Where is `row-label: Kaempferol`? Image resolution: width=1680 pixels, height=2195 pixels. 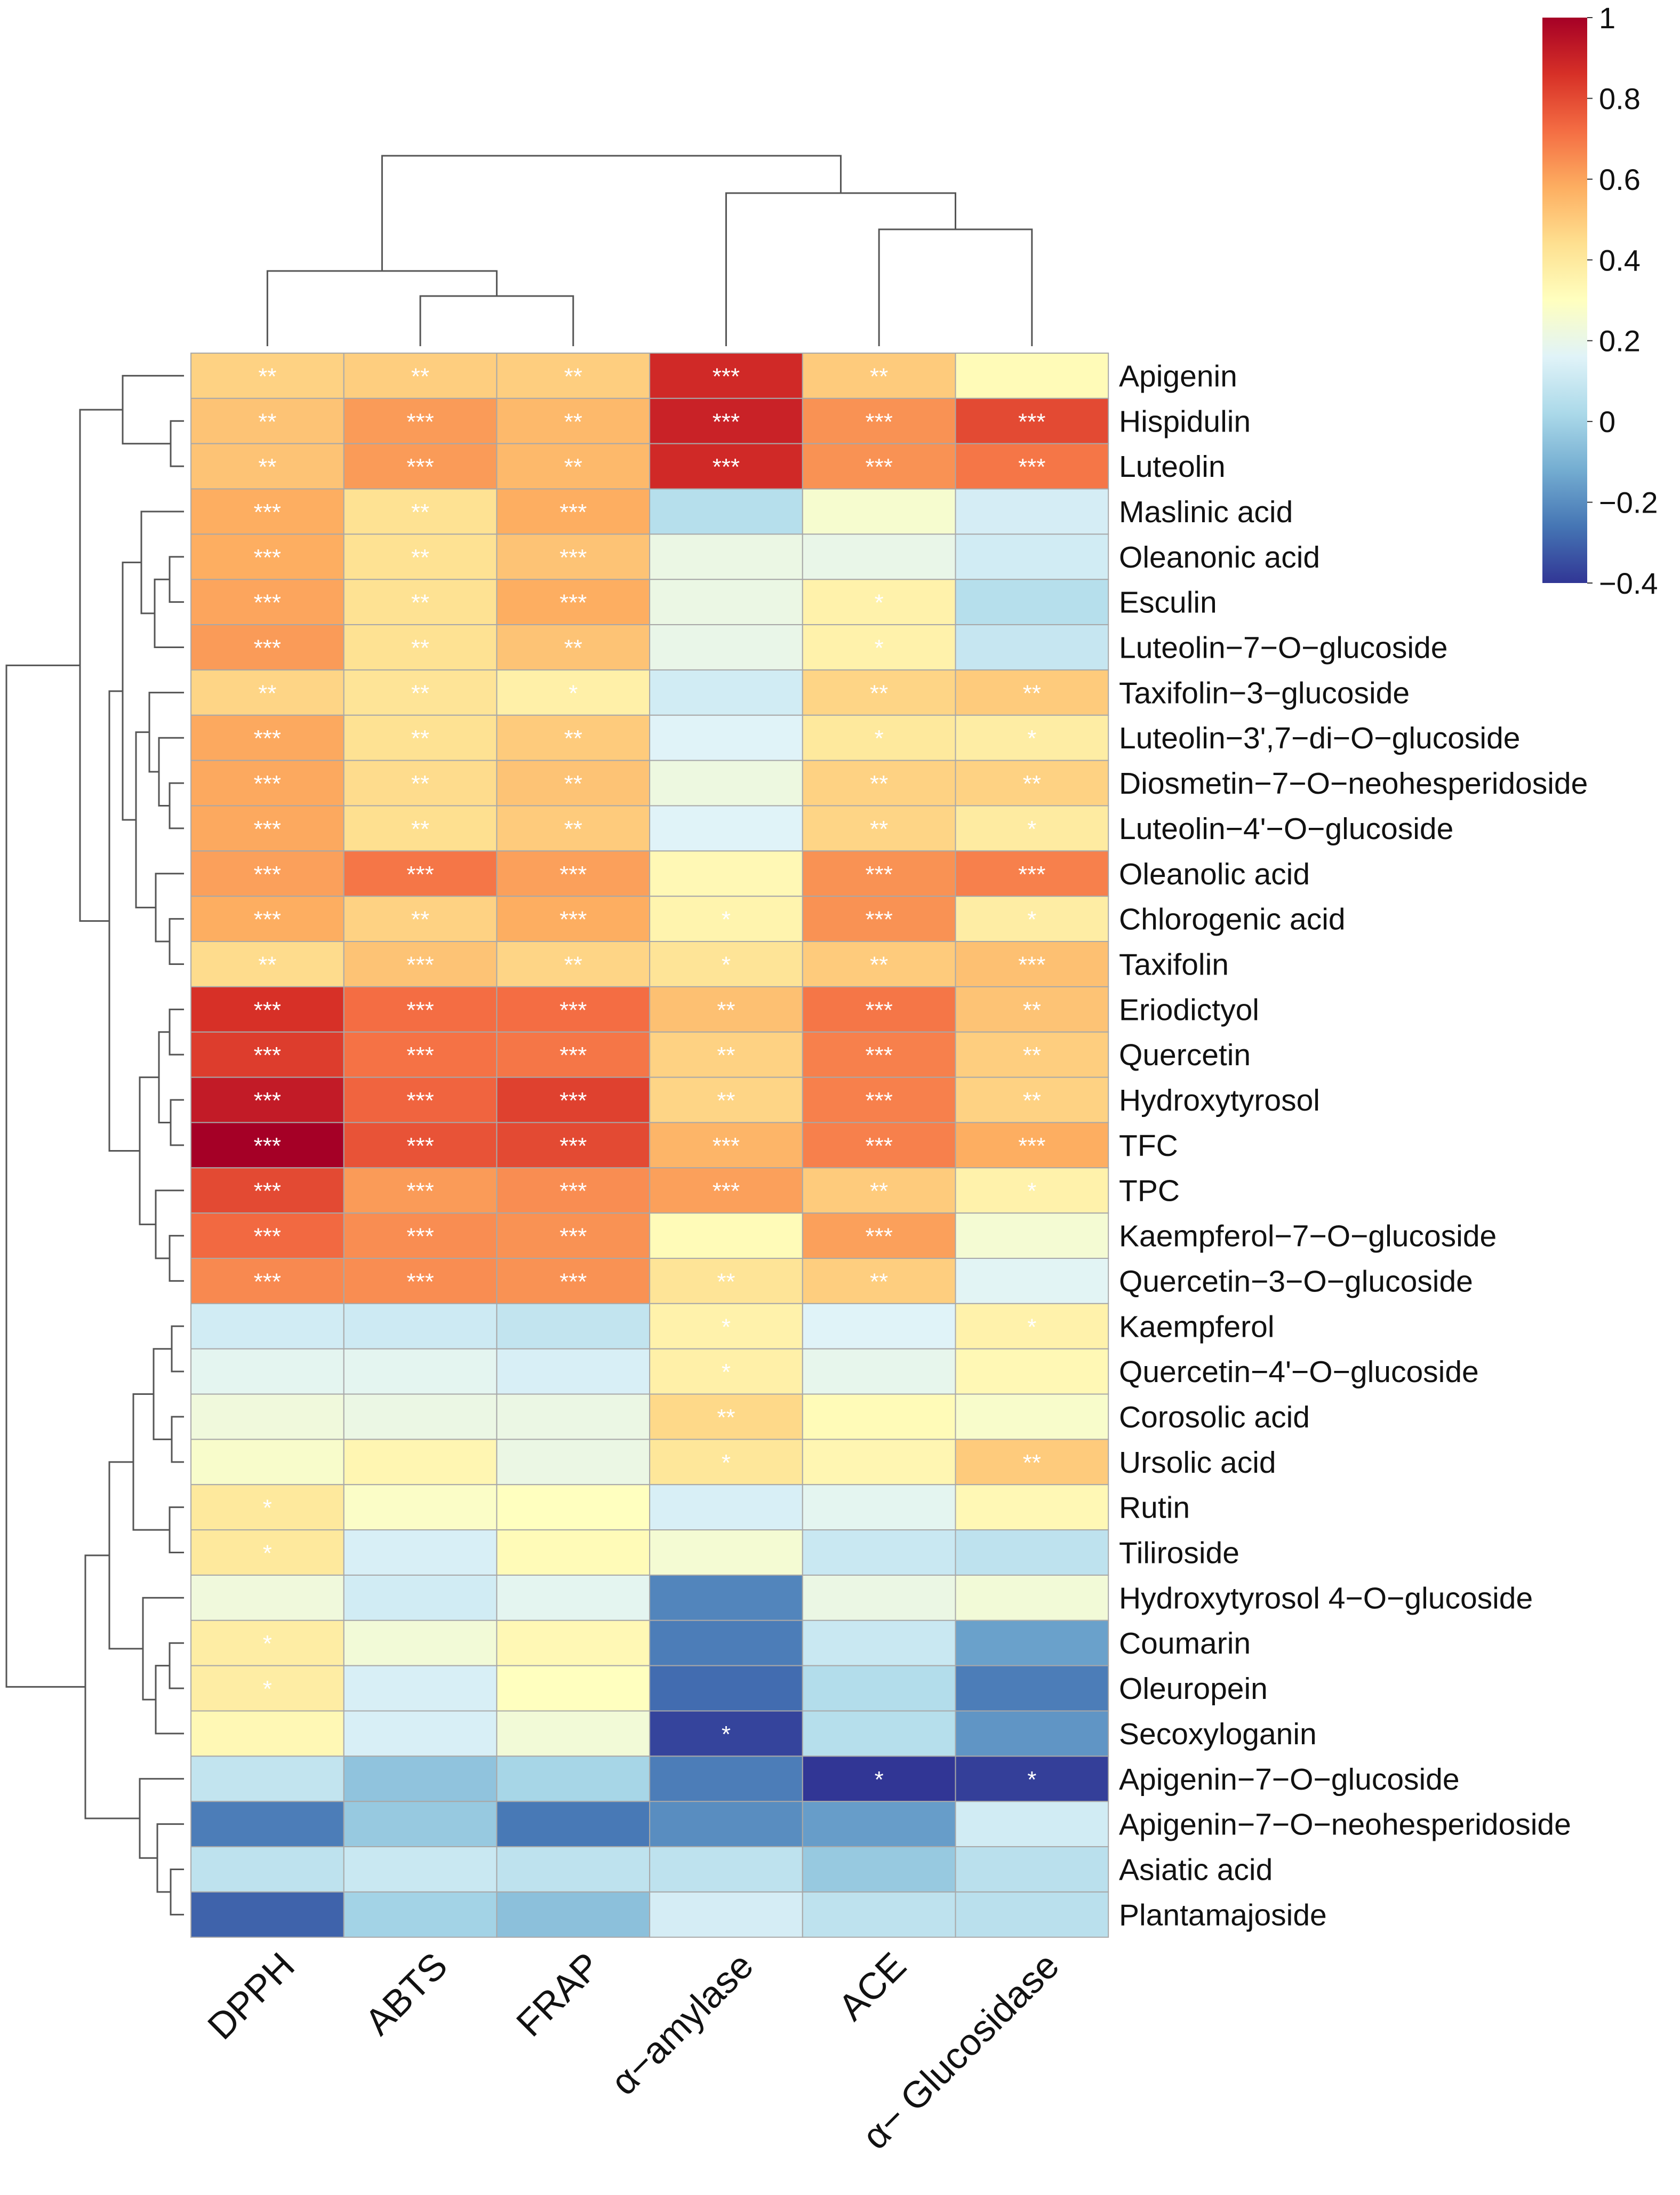 row-label: Kaempferol is located at coordinates (1197, 1327).